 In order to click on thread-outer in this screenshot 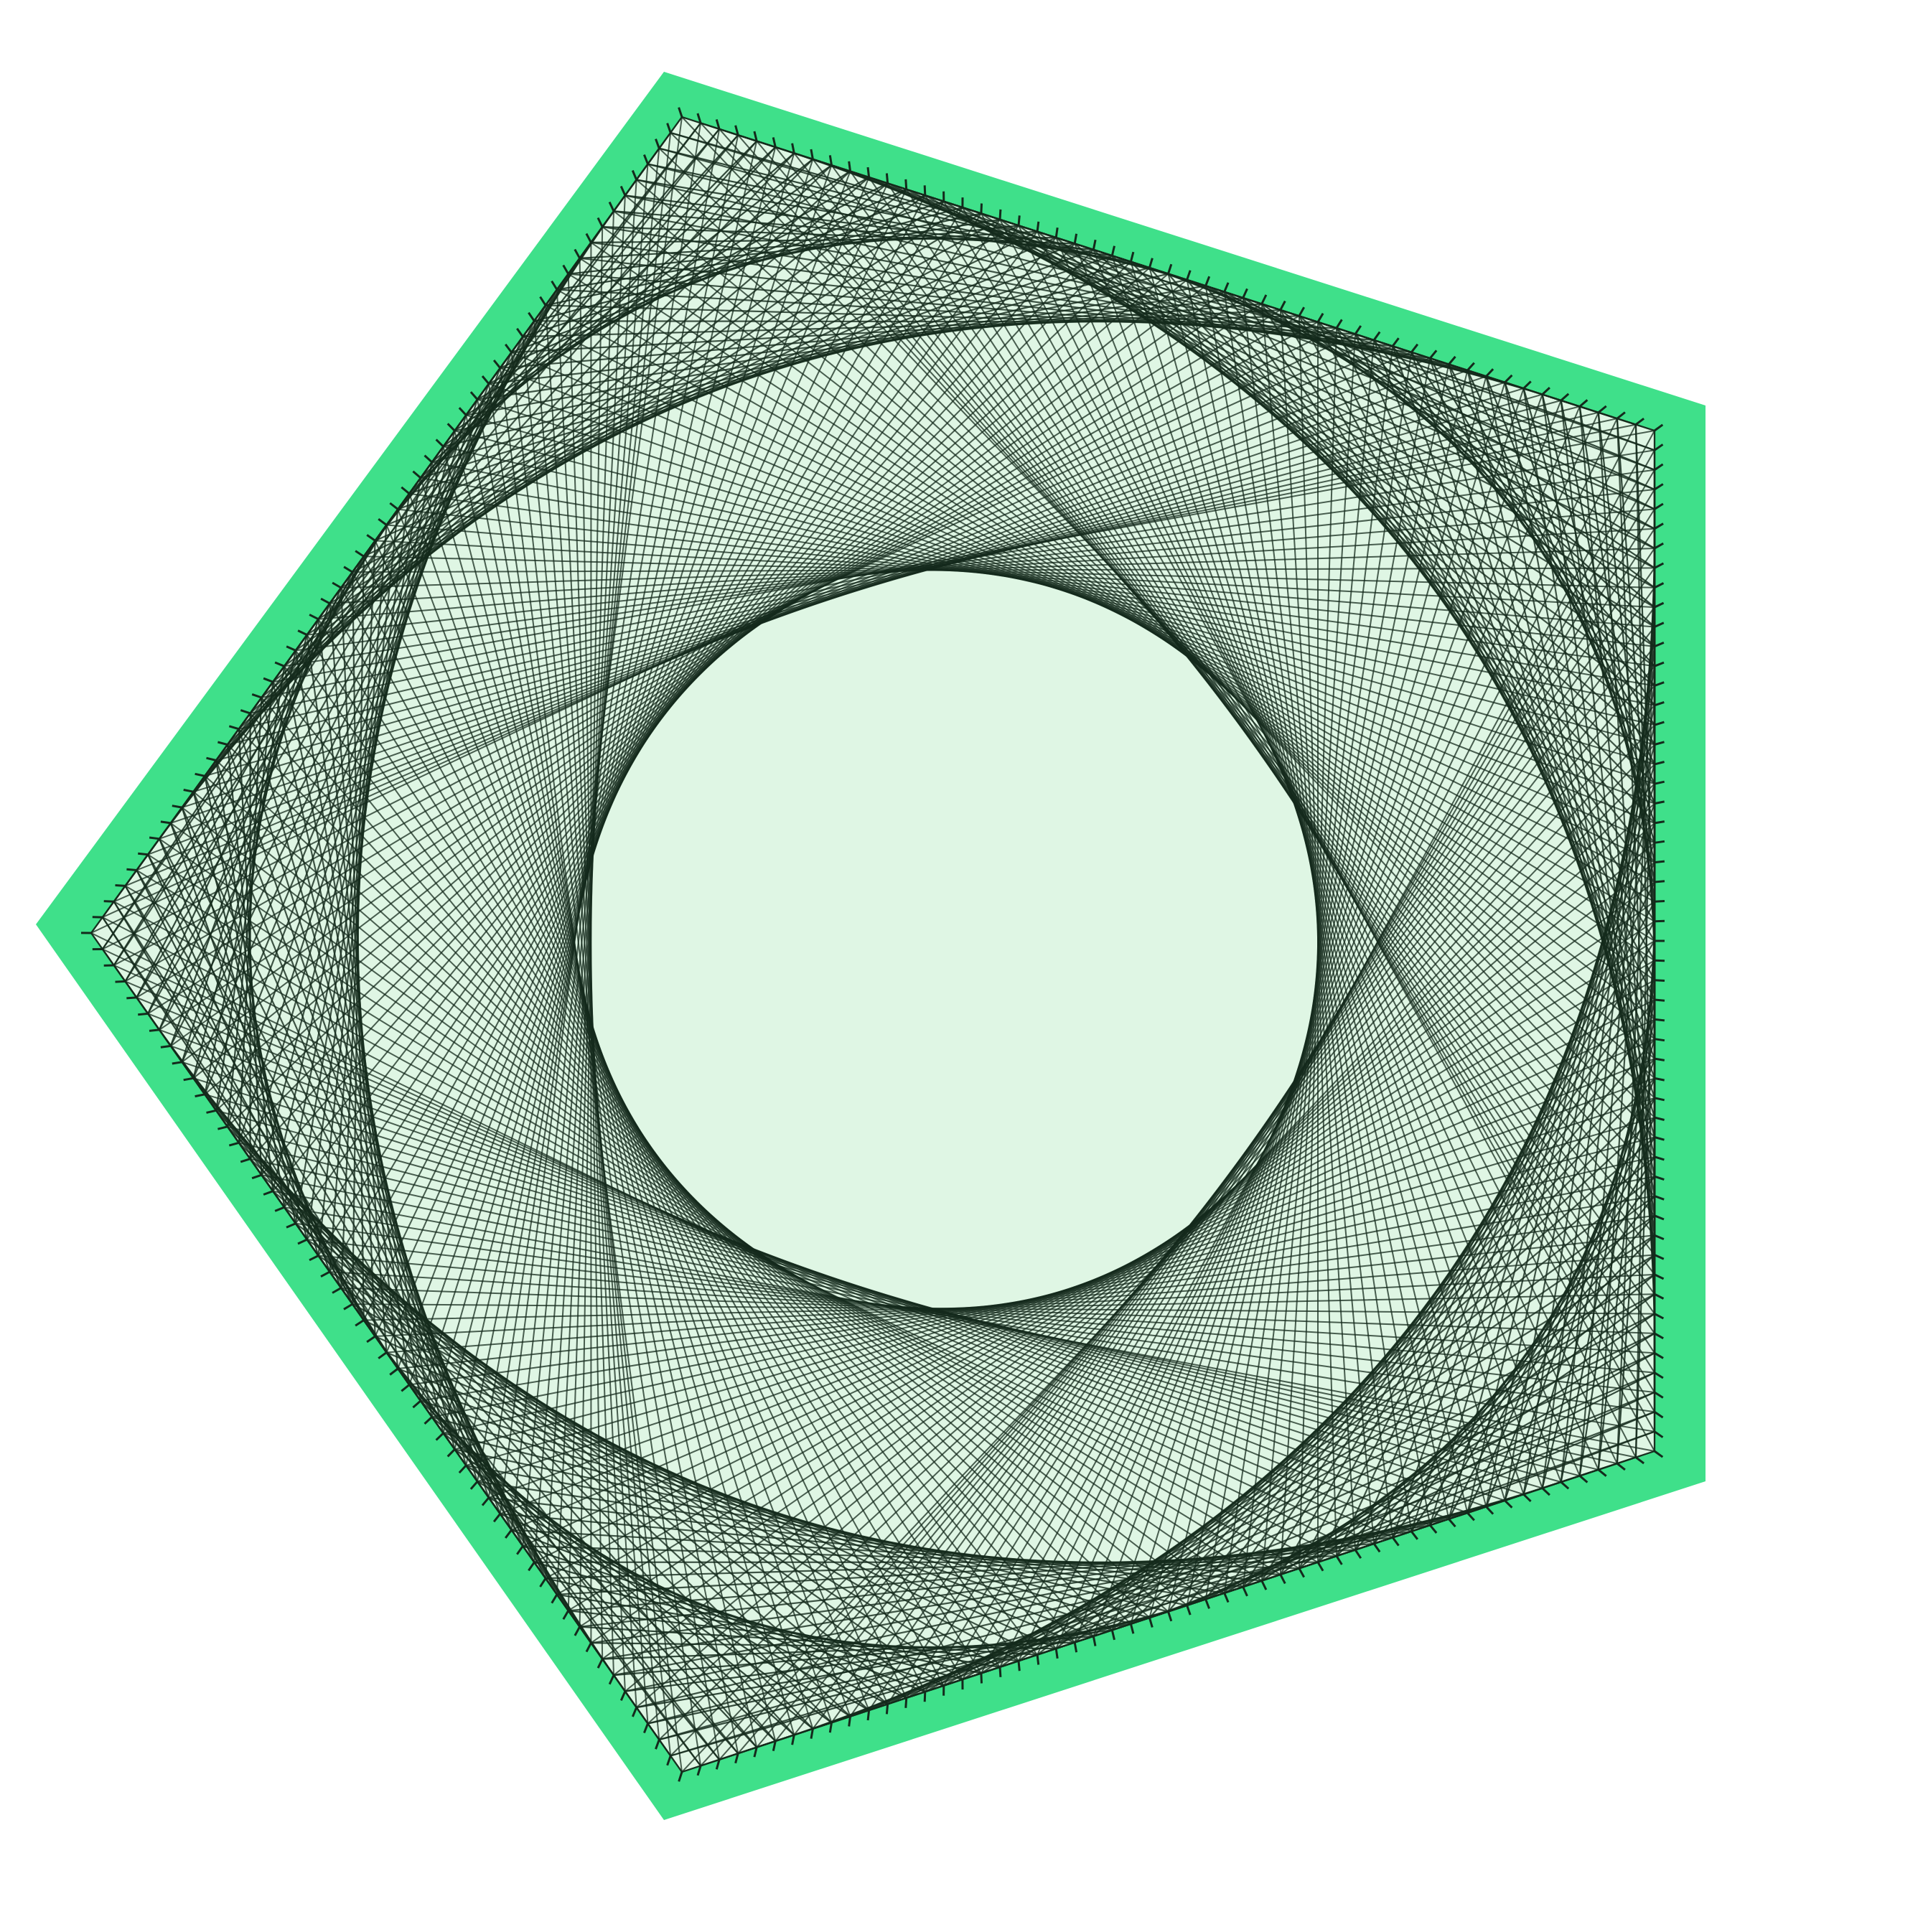, I will do `click(568, 1561)`.